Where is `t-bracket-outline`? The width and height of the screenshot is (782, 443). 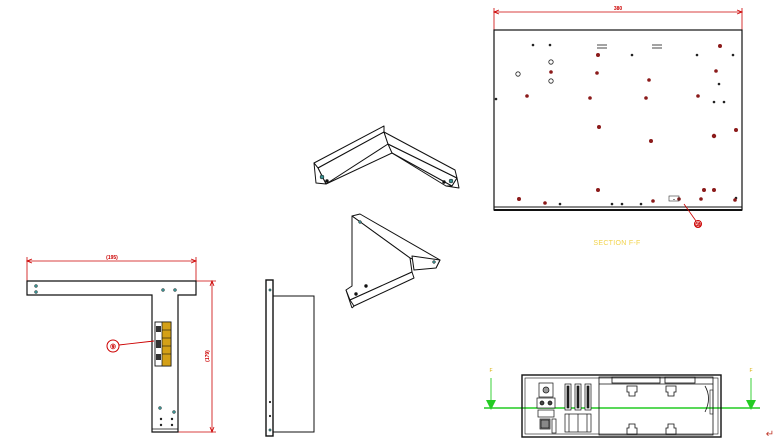
t-bracket-outline is located at coordinates (111, 356).